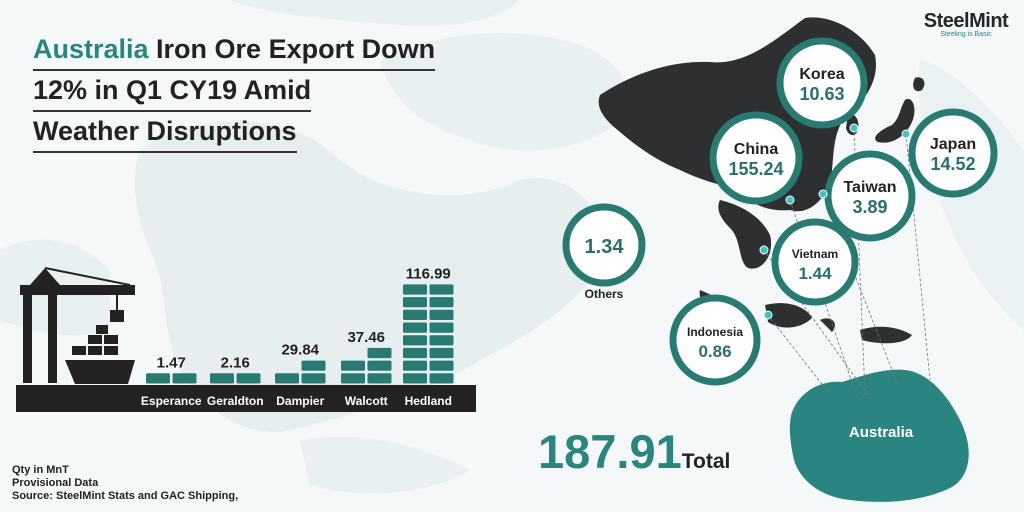 The height and width of the screenshot is (512, 1024). Describe the element at coordinates (821, 94) in the screenshot. I see `bubble-value: 10.63` at that location.